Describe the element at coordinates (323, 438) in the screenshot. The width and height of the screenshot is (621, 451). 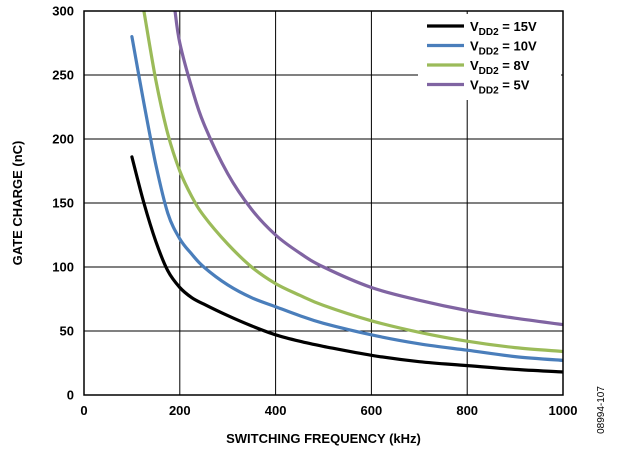
I see `x-axis-title: SWITCHING FREQUENCY (kHz)` at that location.